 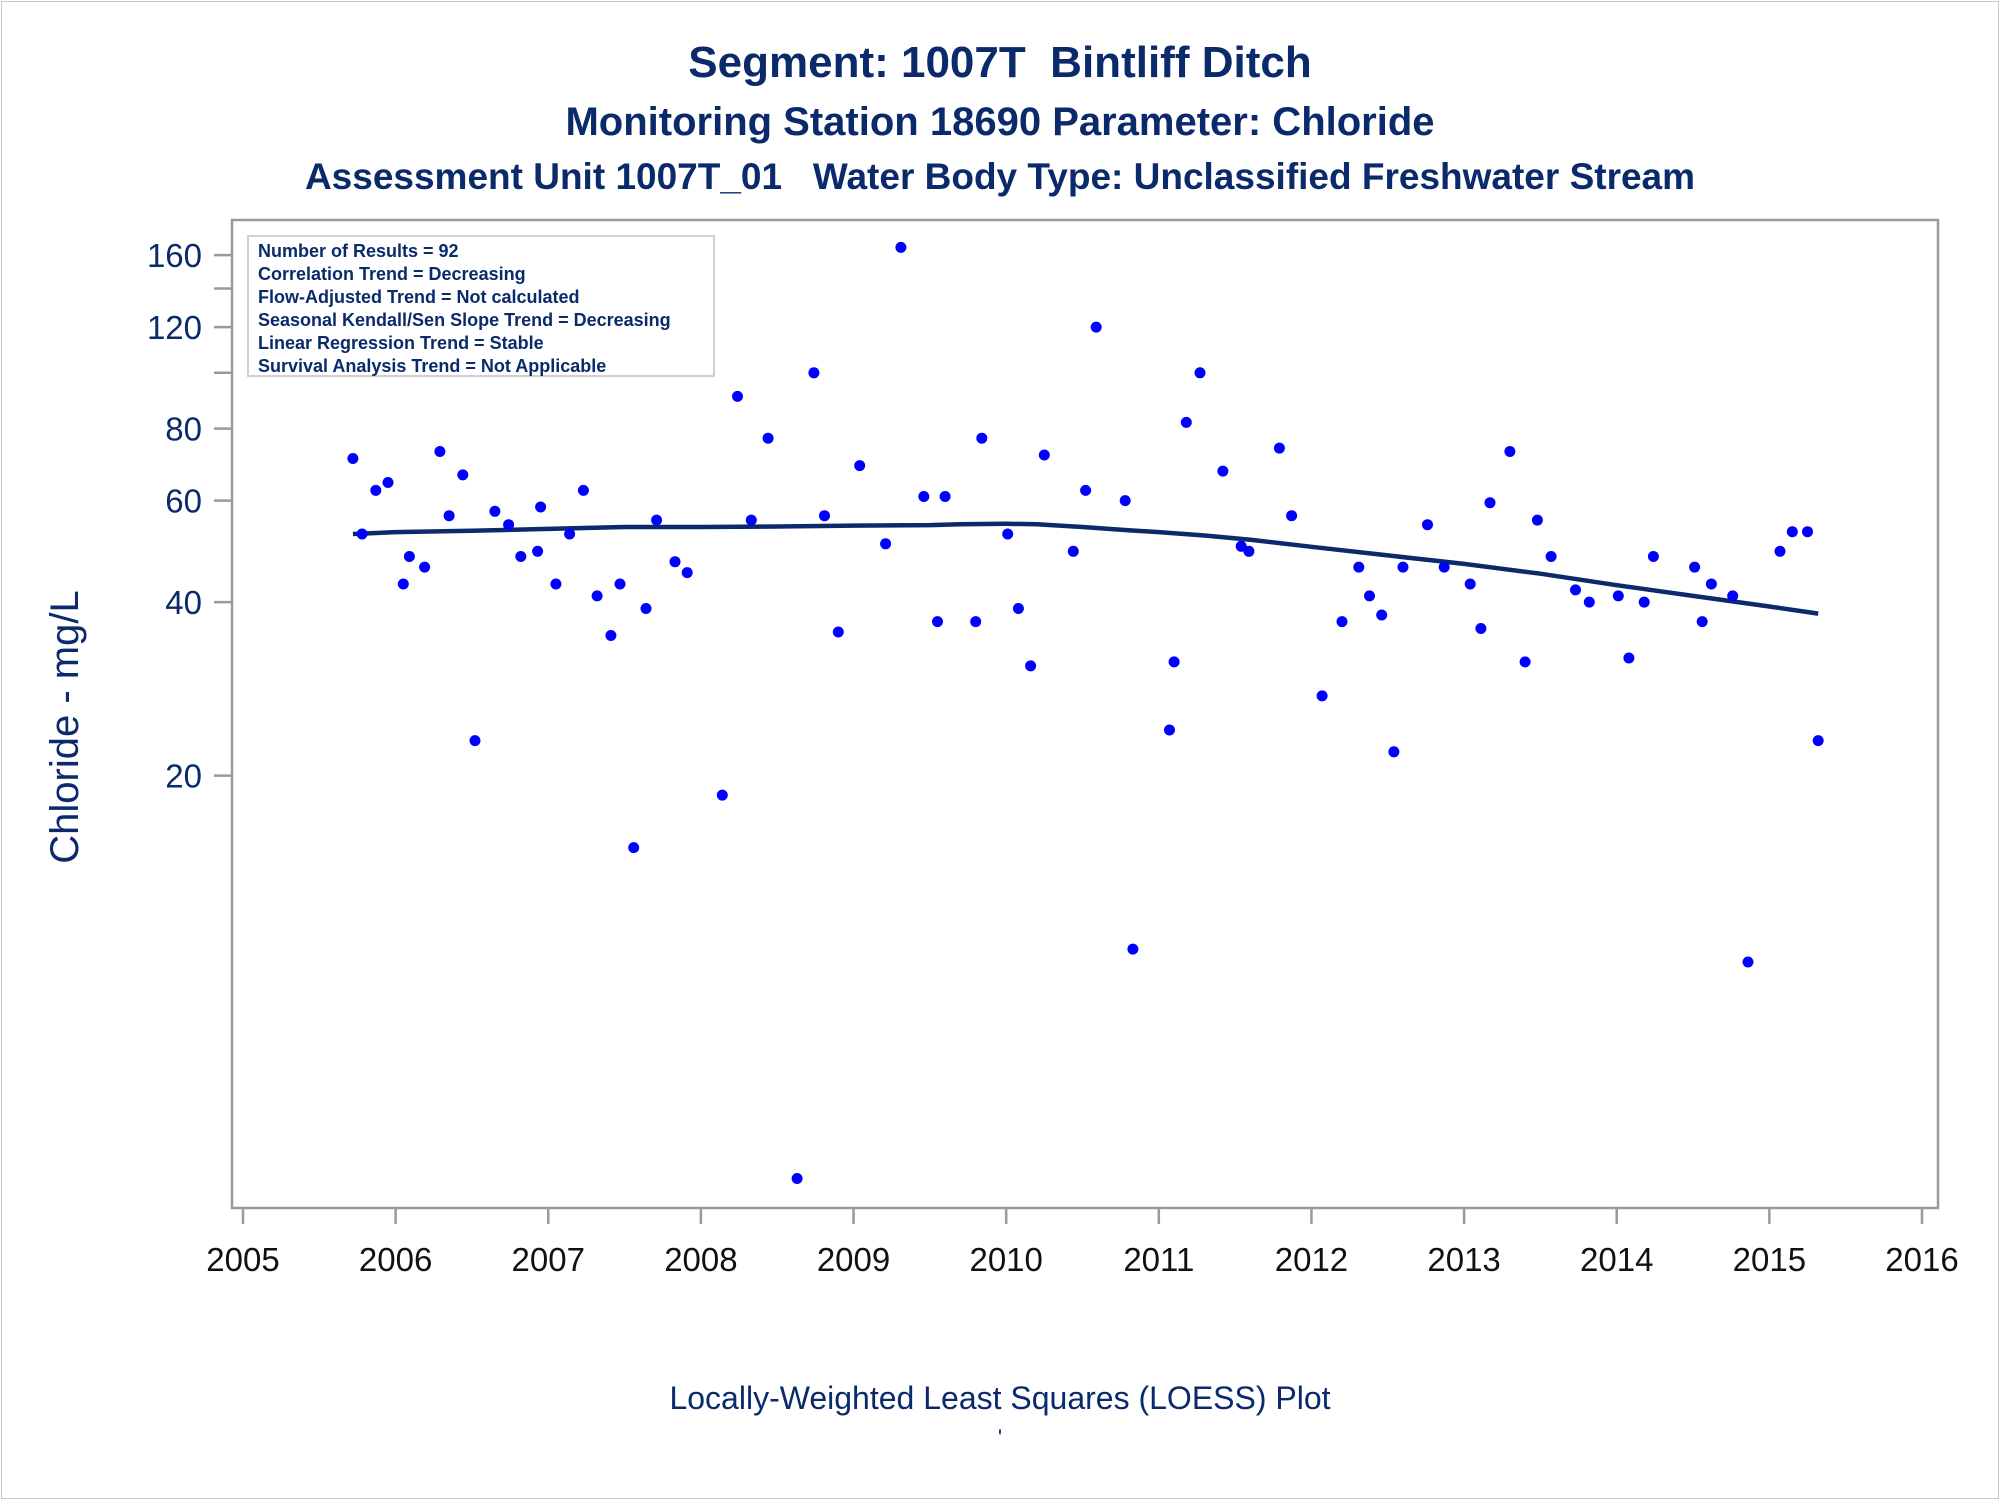 I want to click on x-tick-label: 2008, so click(x=700, y=1259).